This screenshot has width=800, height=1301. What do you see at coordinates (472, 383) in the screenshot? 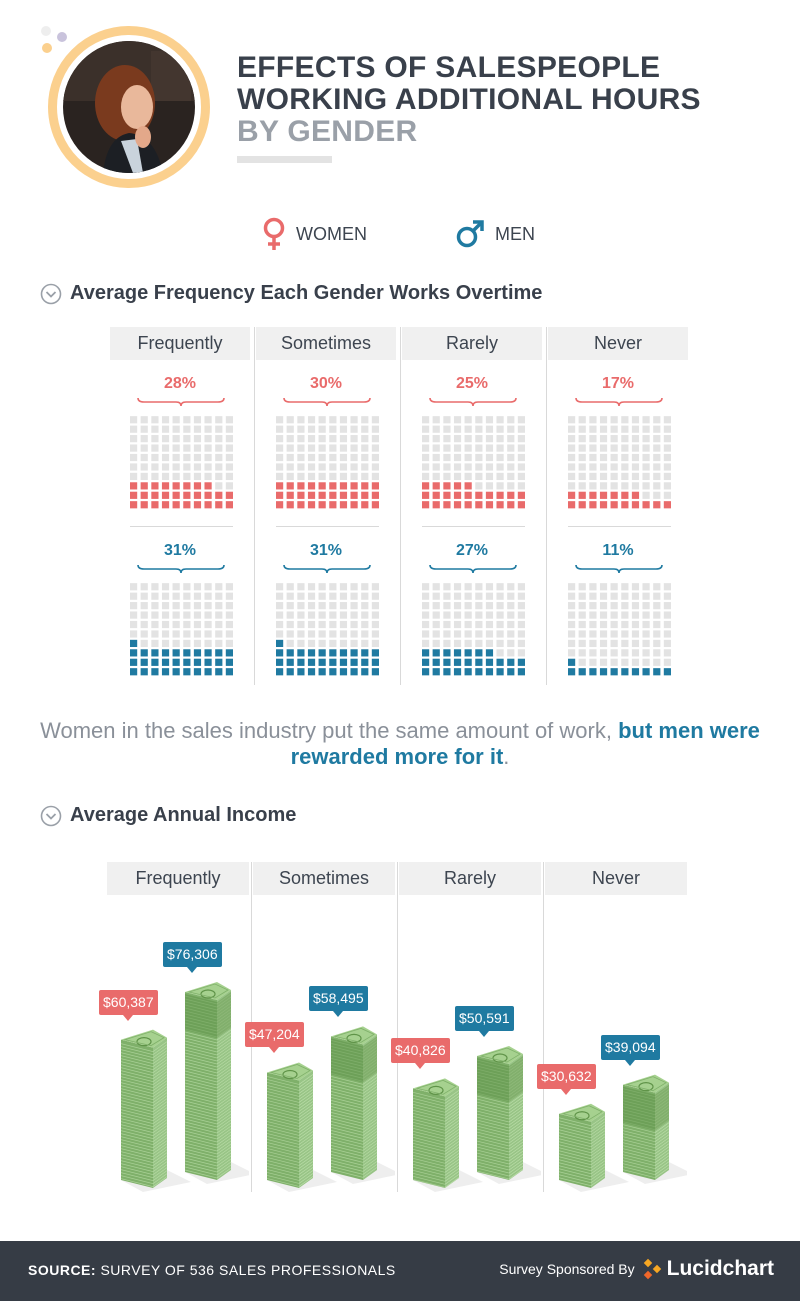
I see `percent-label: 25%` at bounding box center [472, 383].